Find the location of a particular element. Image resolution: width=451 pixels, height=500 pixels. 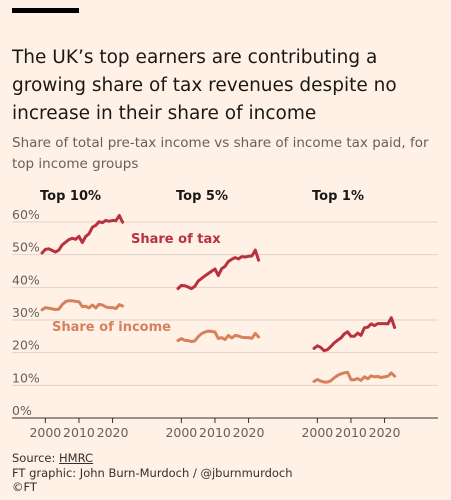

series-label-tax: Share of tax is located at coordinates (176, 239).